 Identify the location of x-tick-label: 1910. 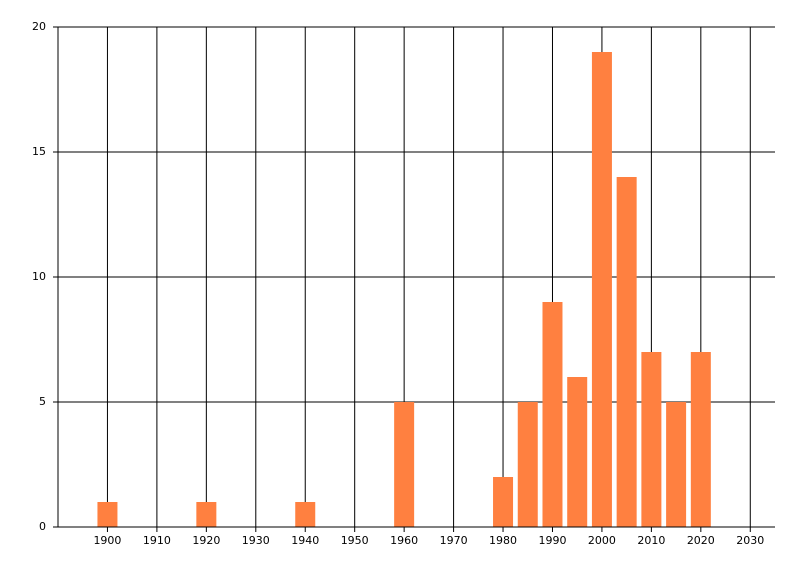
(157, 540).